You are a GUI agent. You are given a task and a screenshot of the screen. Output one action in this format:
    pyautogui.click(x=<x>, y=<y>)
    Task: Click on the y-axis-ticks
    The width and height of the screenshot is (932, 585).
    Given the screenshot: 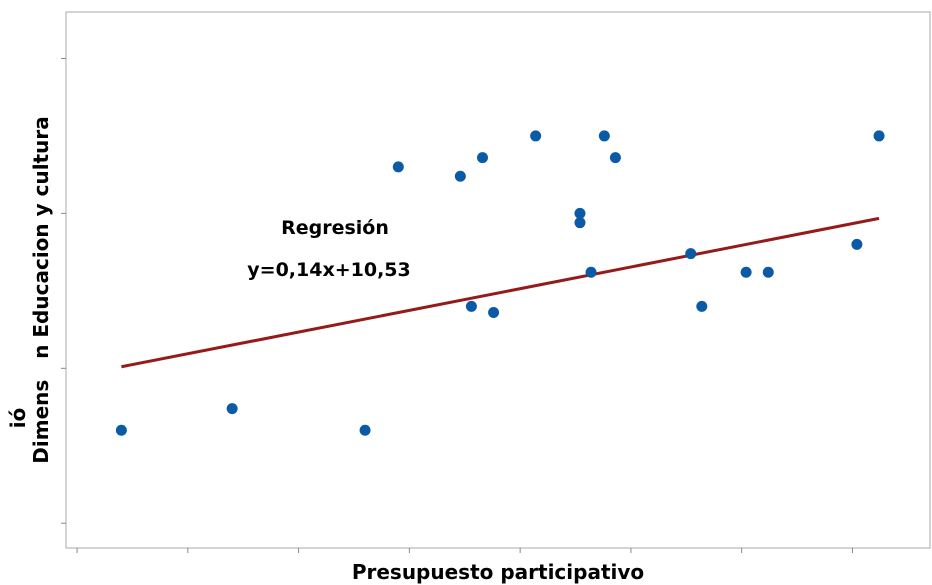 What is the action you would take?
    pyautogui.click(x=63, y=290)
    